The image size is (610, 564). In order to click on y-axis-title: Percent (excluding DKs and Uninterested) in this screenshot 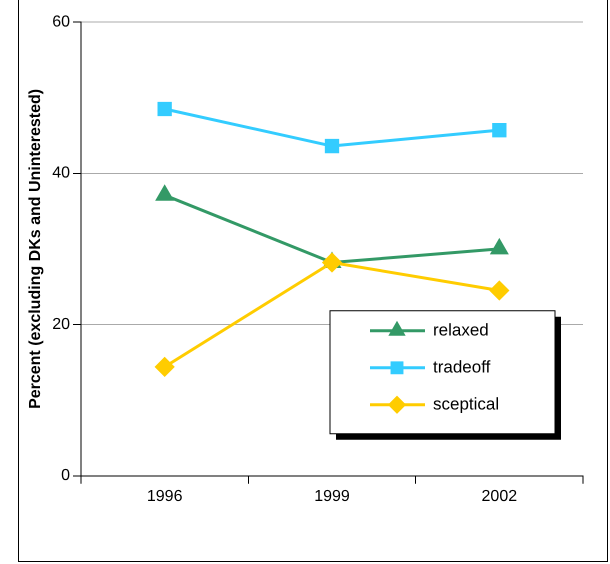, I will do `click(35, 248)`.